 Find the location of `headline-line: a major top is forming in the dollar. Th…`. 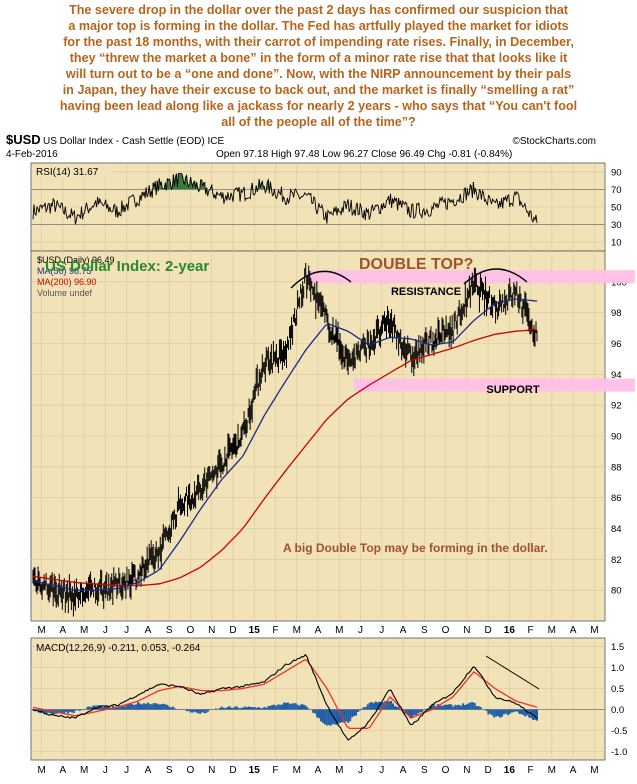

headline-line: a major top is forming in the dollar. Th… is located at coordinates (318, 26).